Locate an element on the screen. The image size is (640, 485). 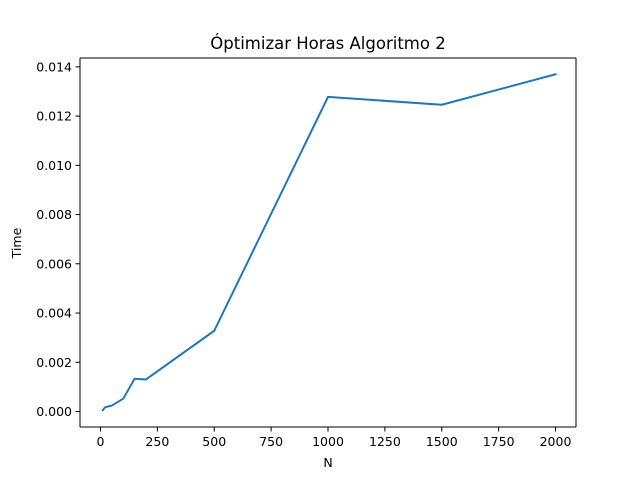
x-tick-label: 0 is located at coordinates (101, 441).